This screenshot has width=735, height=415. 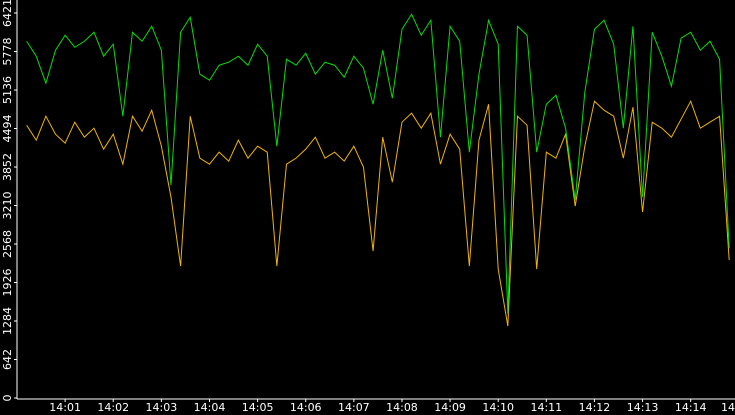 I want to click on y-tick-label: 3852, so click(x=7, y=167).